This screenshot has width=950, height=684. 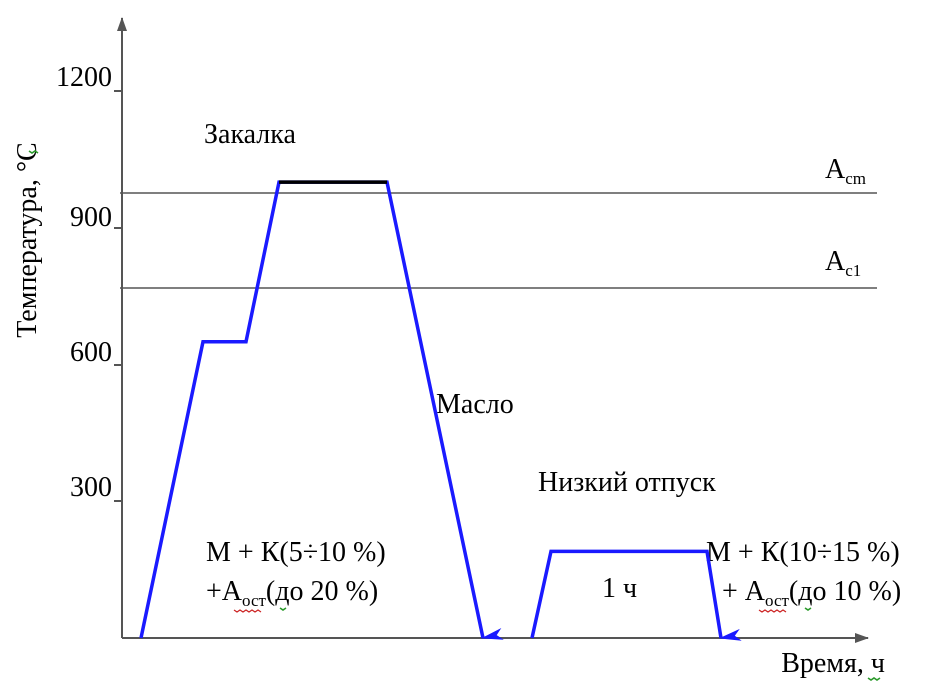 What do you see at coordinates (322, 591) in the screenshot?
I see `quench-structure-suffix: (до 20 %)` at bounding box center [322, 591].